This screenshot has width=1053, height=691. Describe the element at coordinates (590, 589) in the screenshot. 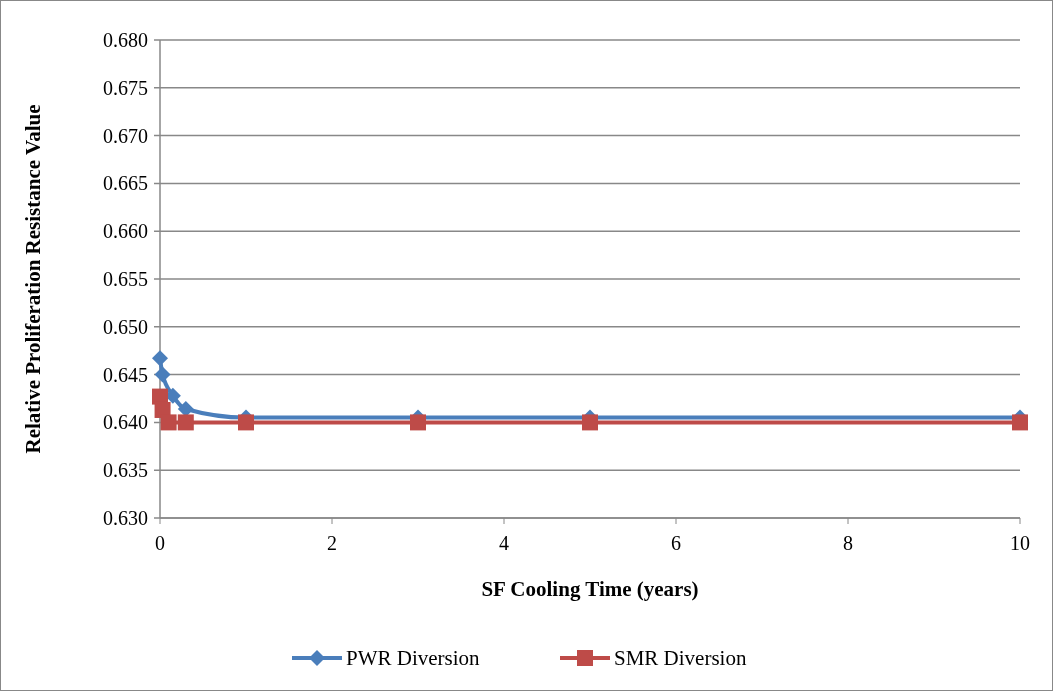

I see `x-axis-title: SF Cooling Time (years)` at that location.